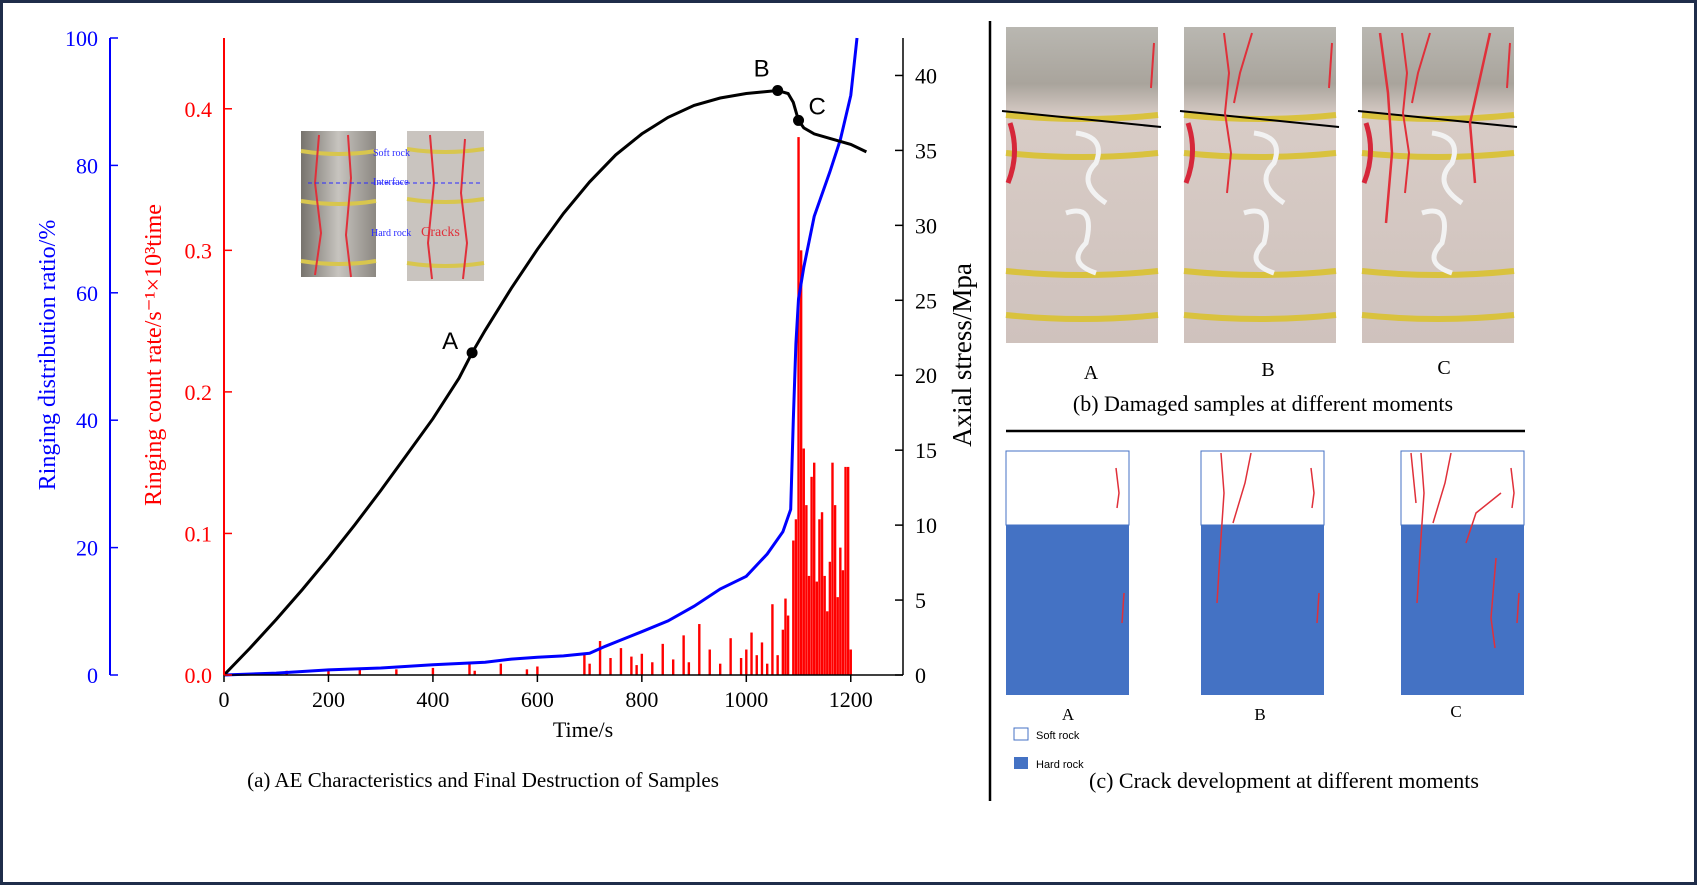 The width and height of the screenshot is (1697, 887). I want to click on stress-marker-label: A, so click(450, 341).